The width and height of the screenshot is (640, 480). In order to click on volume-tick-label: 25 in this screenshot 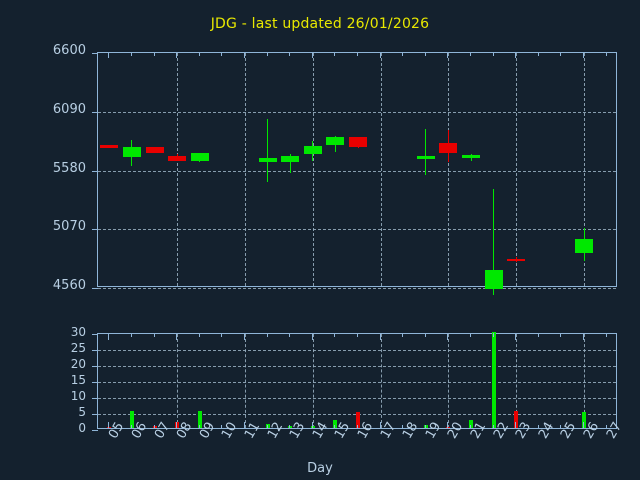, I will do `click(78, 348)`.